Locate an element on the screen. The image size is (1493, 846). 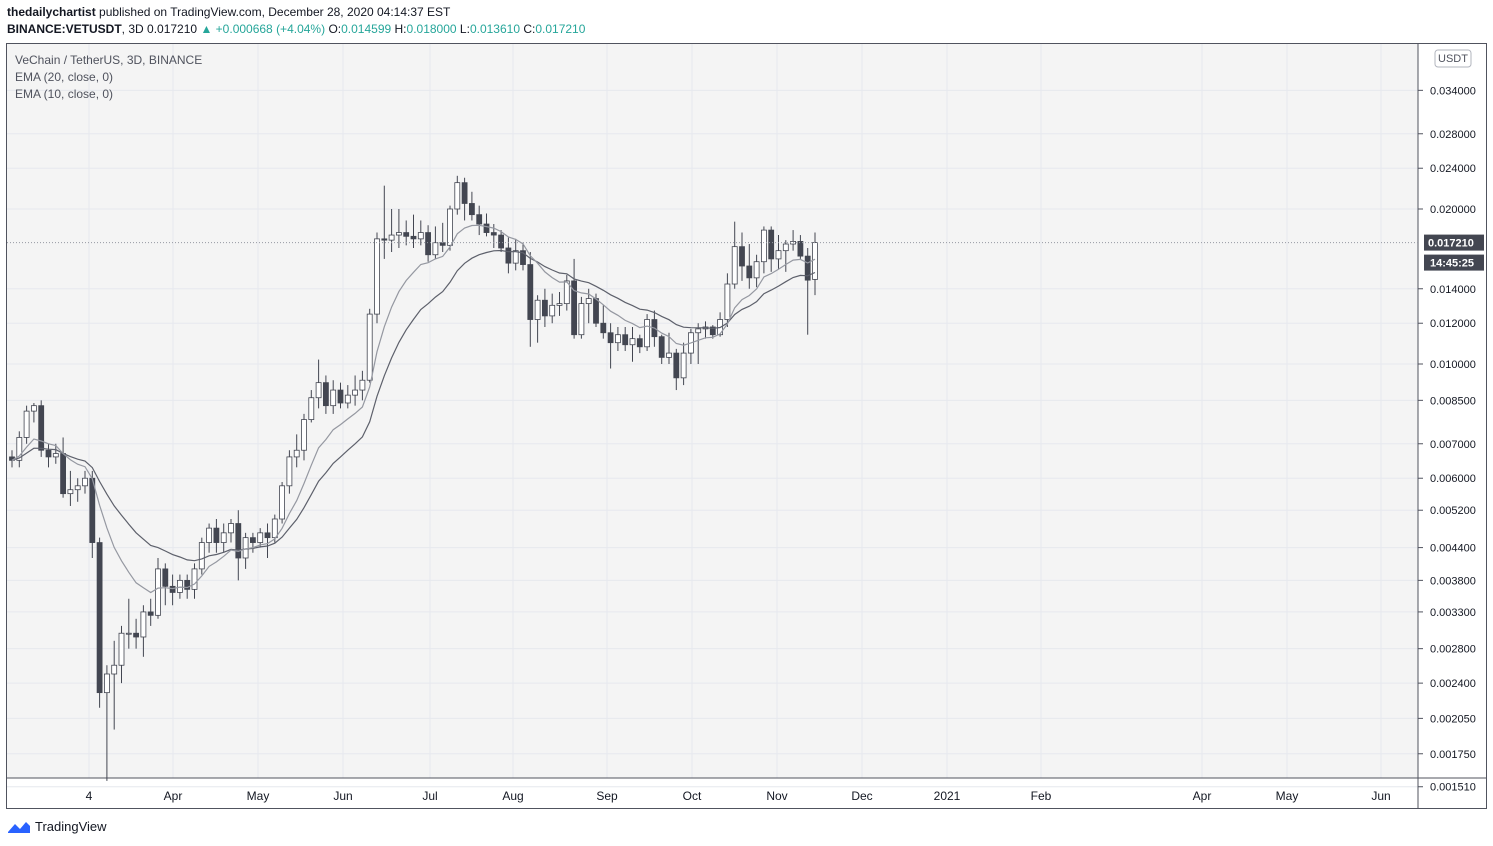
tradingview-logo-icon is located at coordinates (19, 827).